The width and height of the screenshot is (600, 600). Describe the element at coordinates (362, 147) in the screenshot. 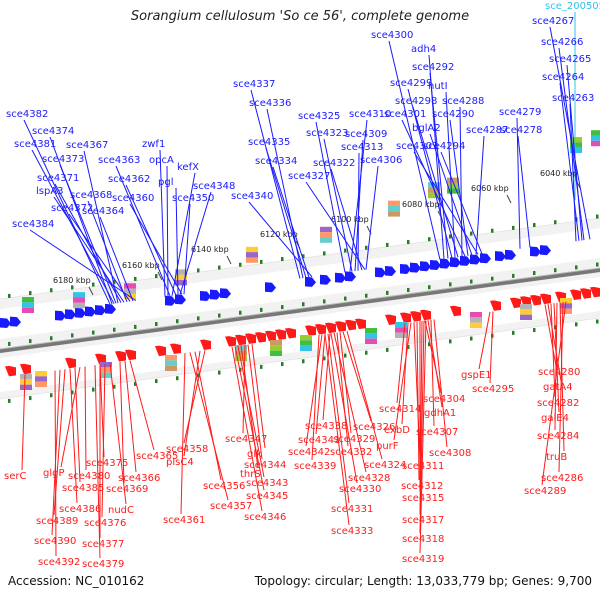

I see `forward-gene-label: sce4313` at that location.